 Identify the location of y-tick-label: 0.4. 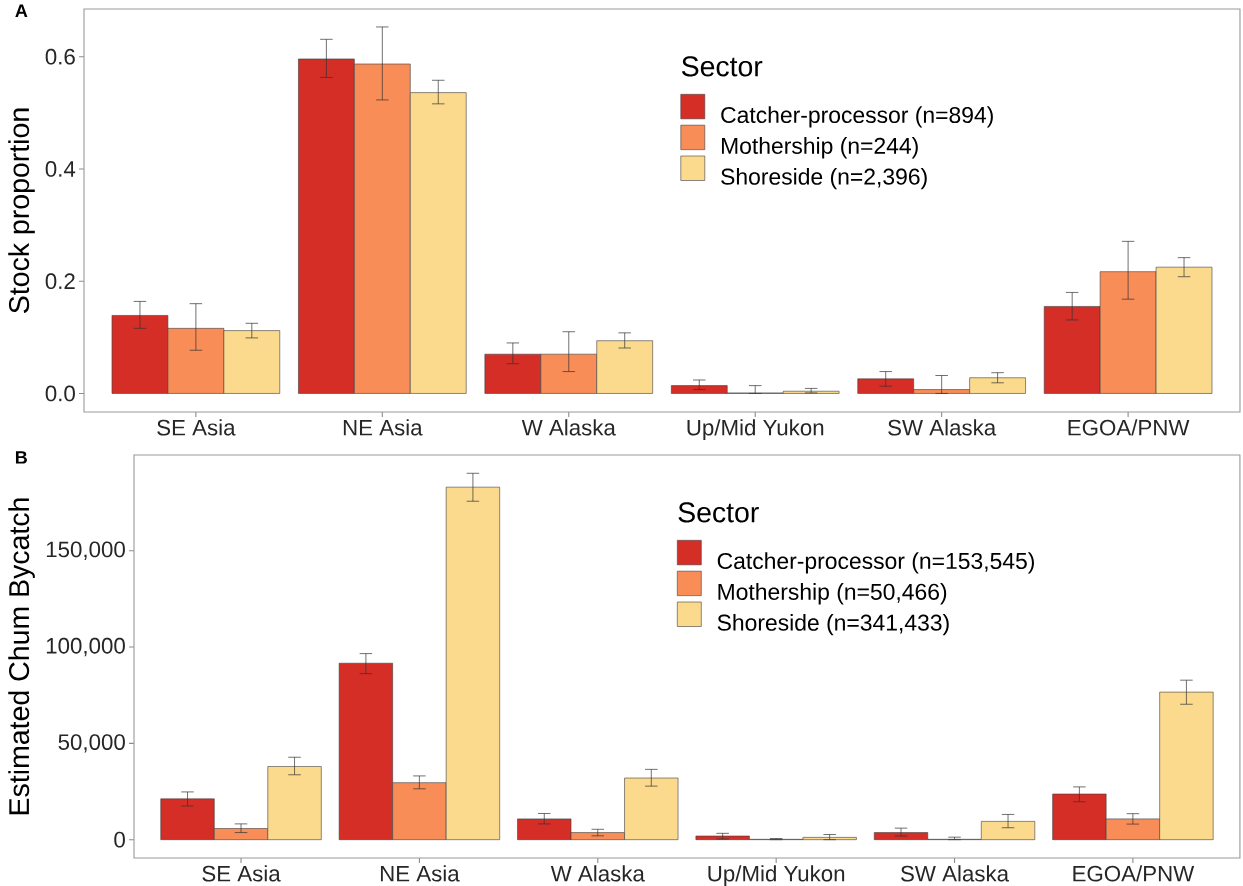
(60, 169).